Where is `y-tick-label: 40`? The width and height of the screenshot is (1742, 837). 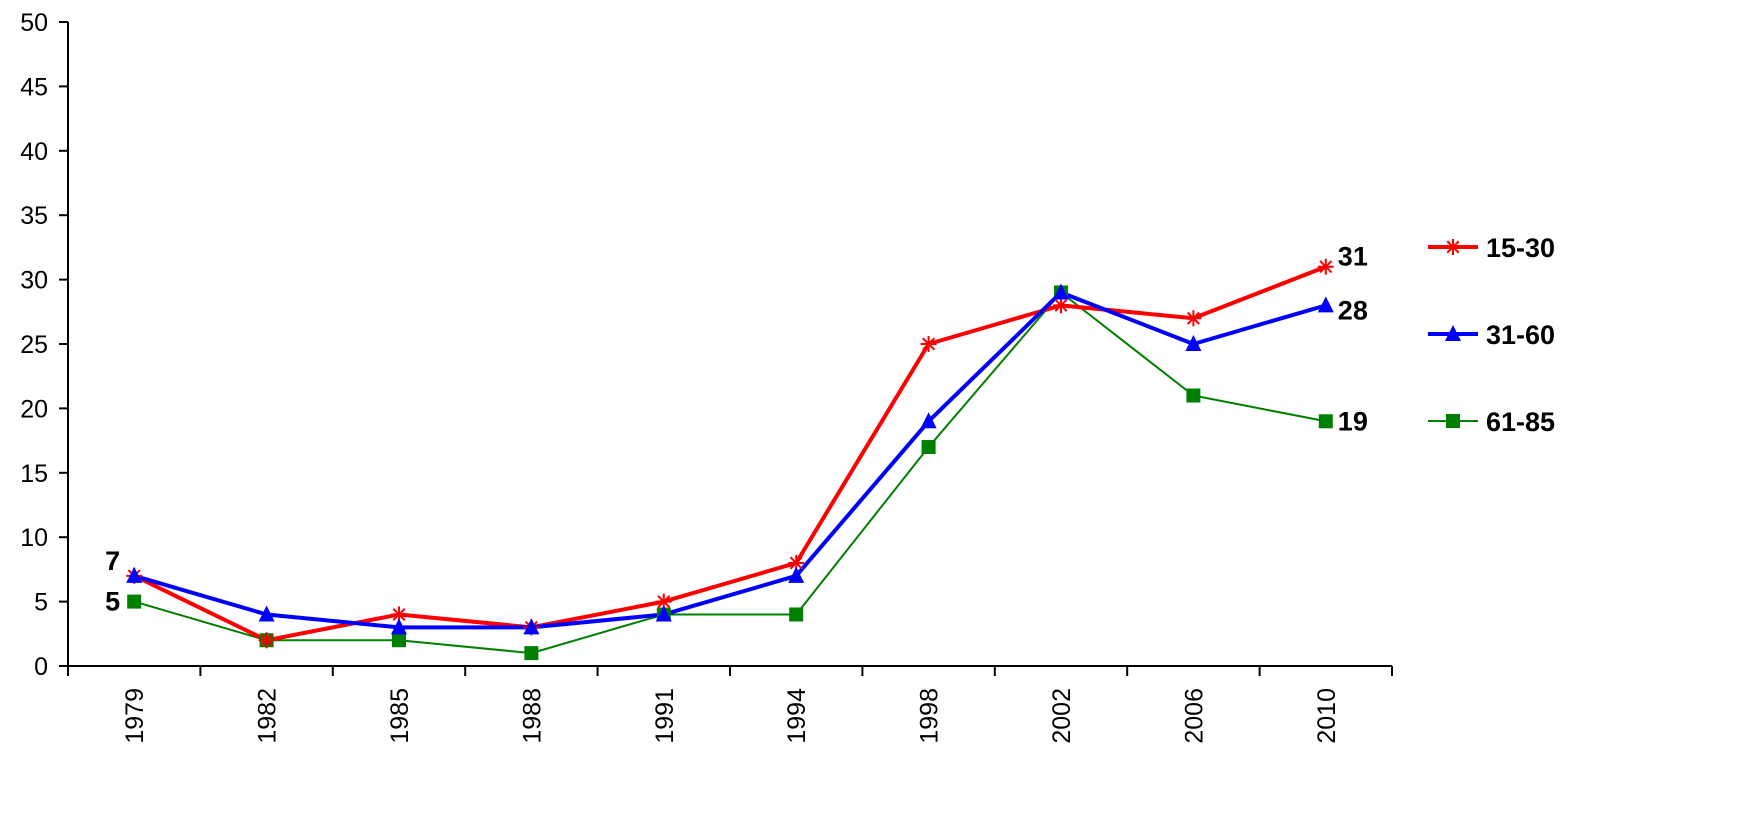
y-tick-label: 40 is located at coordinates (34, 152).